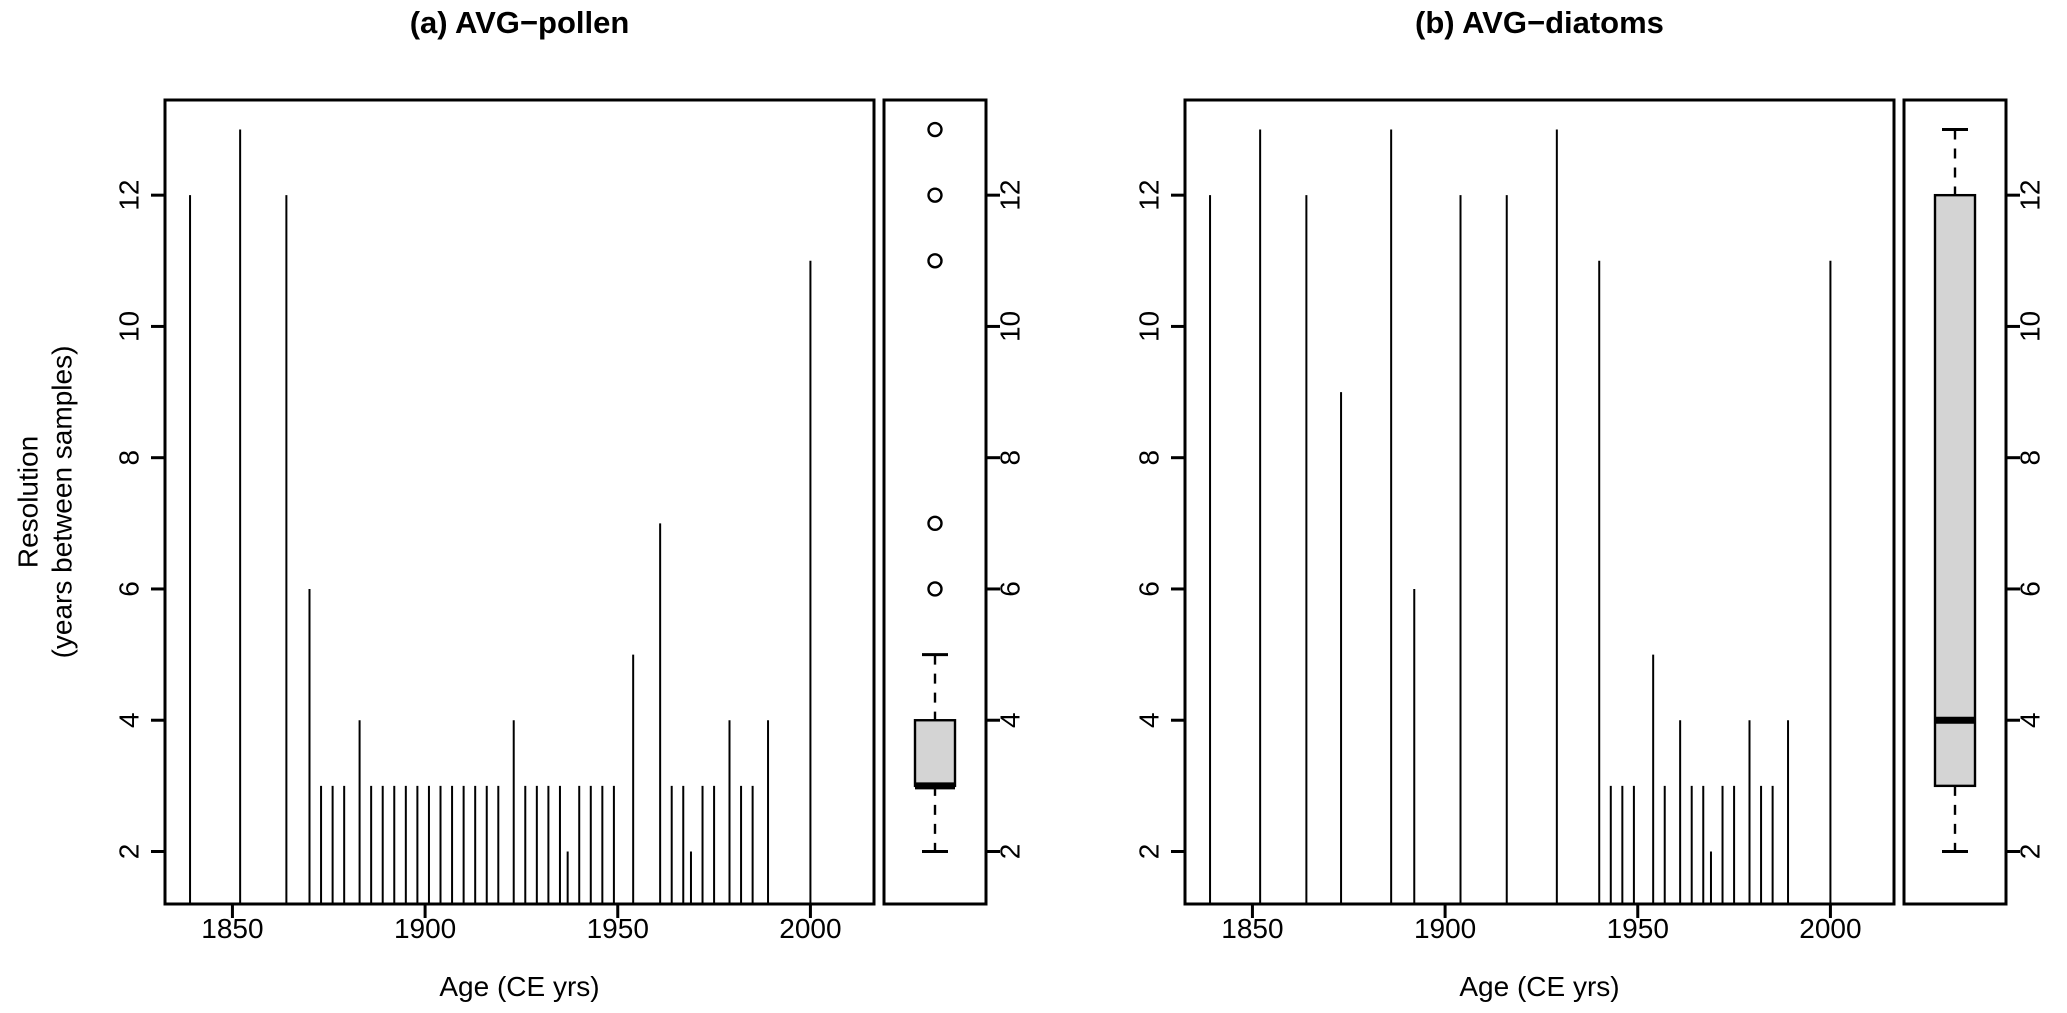 This screenshot has height=1013, width=2067. What do you see at coordinates (2029, 589) in the screenshot?
I see `panel-b-strip-tick-label: 6` at bounding box center [2029, 589].